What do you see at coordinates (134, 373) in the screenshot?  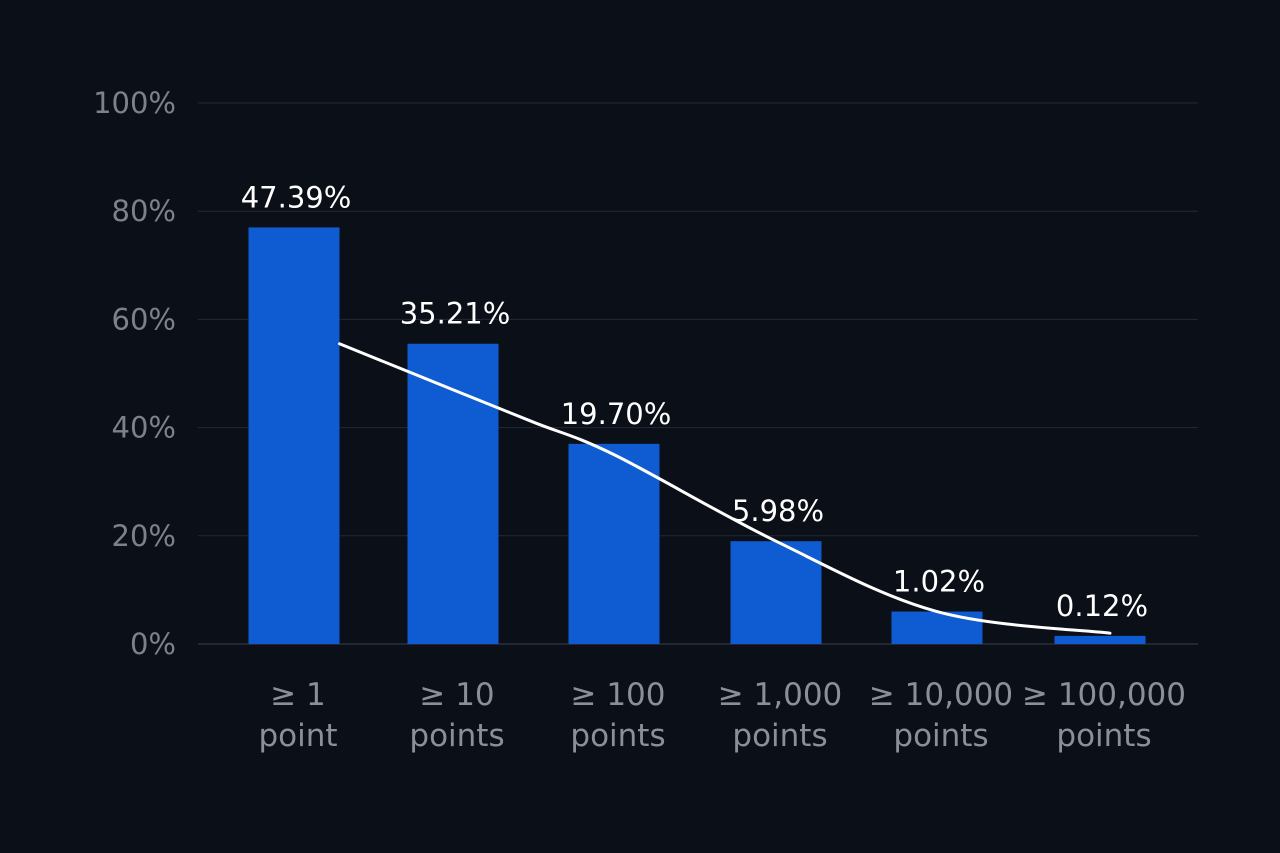 I see `y-axis-ticks: 0% 20% 40% 60% 80% 100%` at bounding box center [134, 373].